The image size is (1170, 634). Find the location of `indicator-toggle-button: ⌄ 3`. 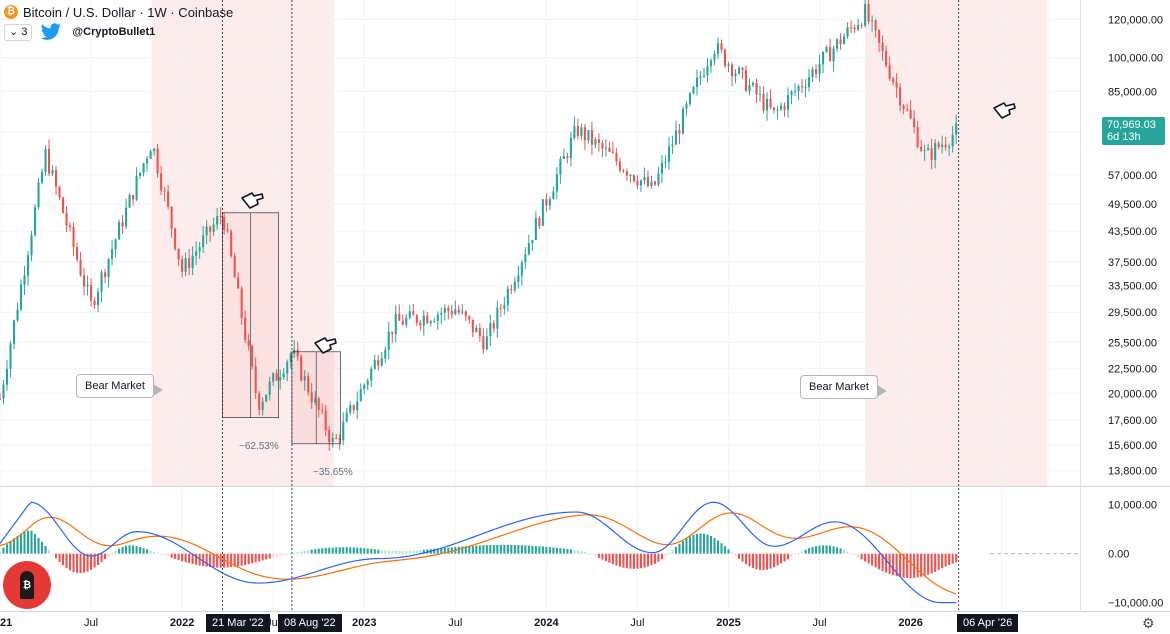

indicator-toggle-button: ⌄ 3 is located at coordinates (18, 32).